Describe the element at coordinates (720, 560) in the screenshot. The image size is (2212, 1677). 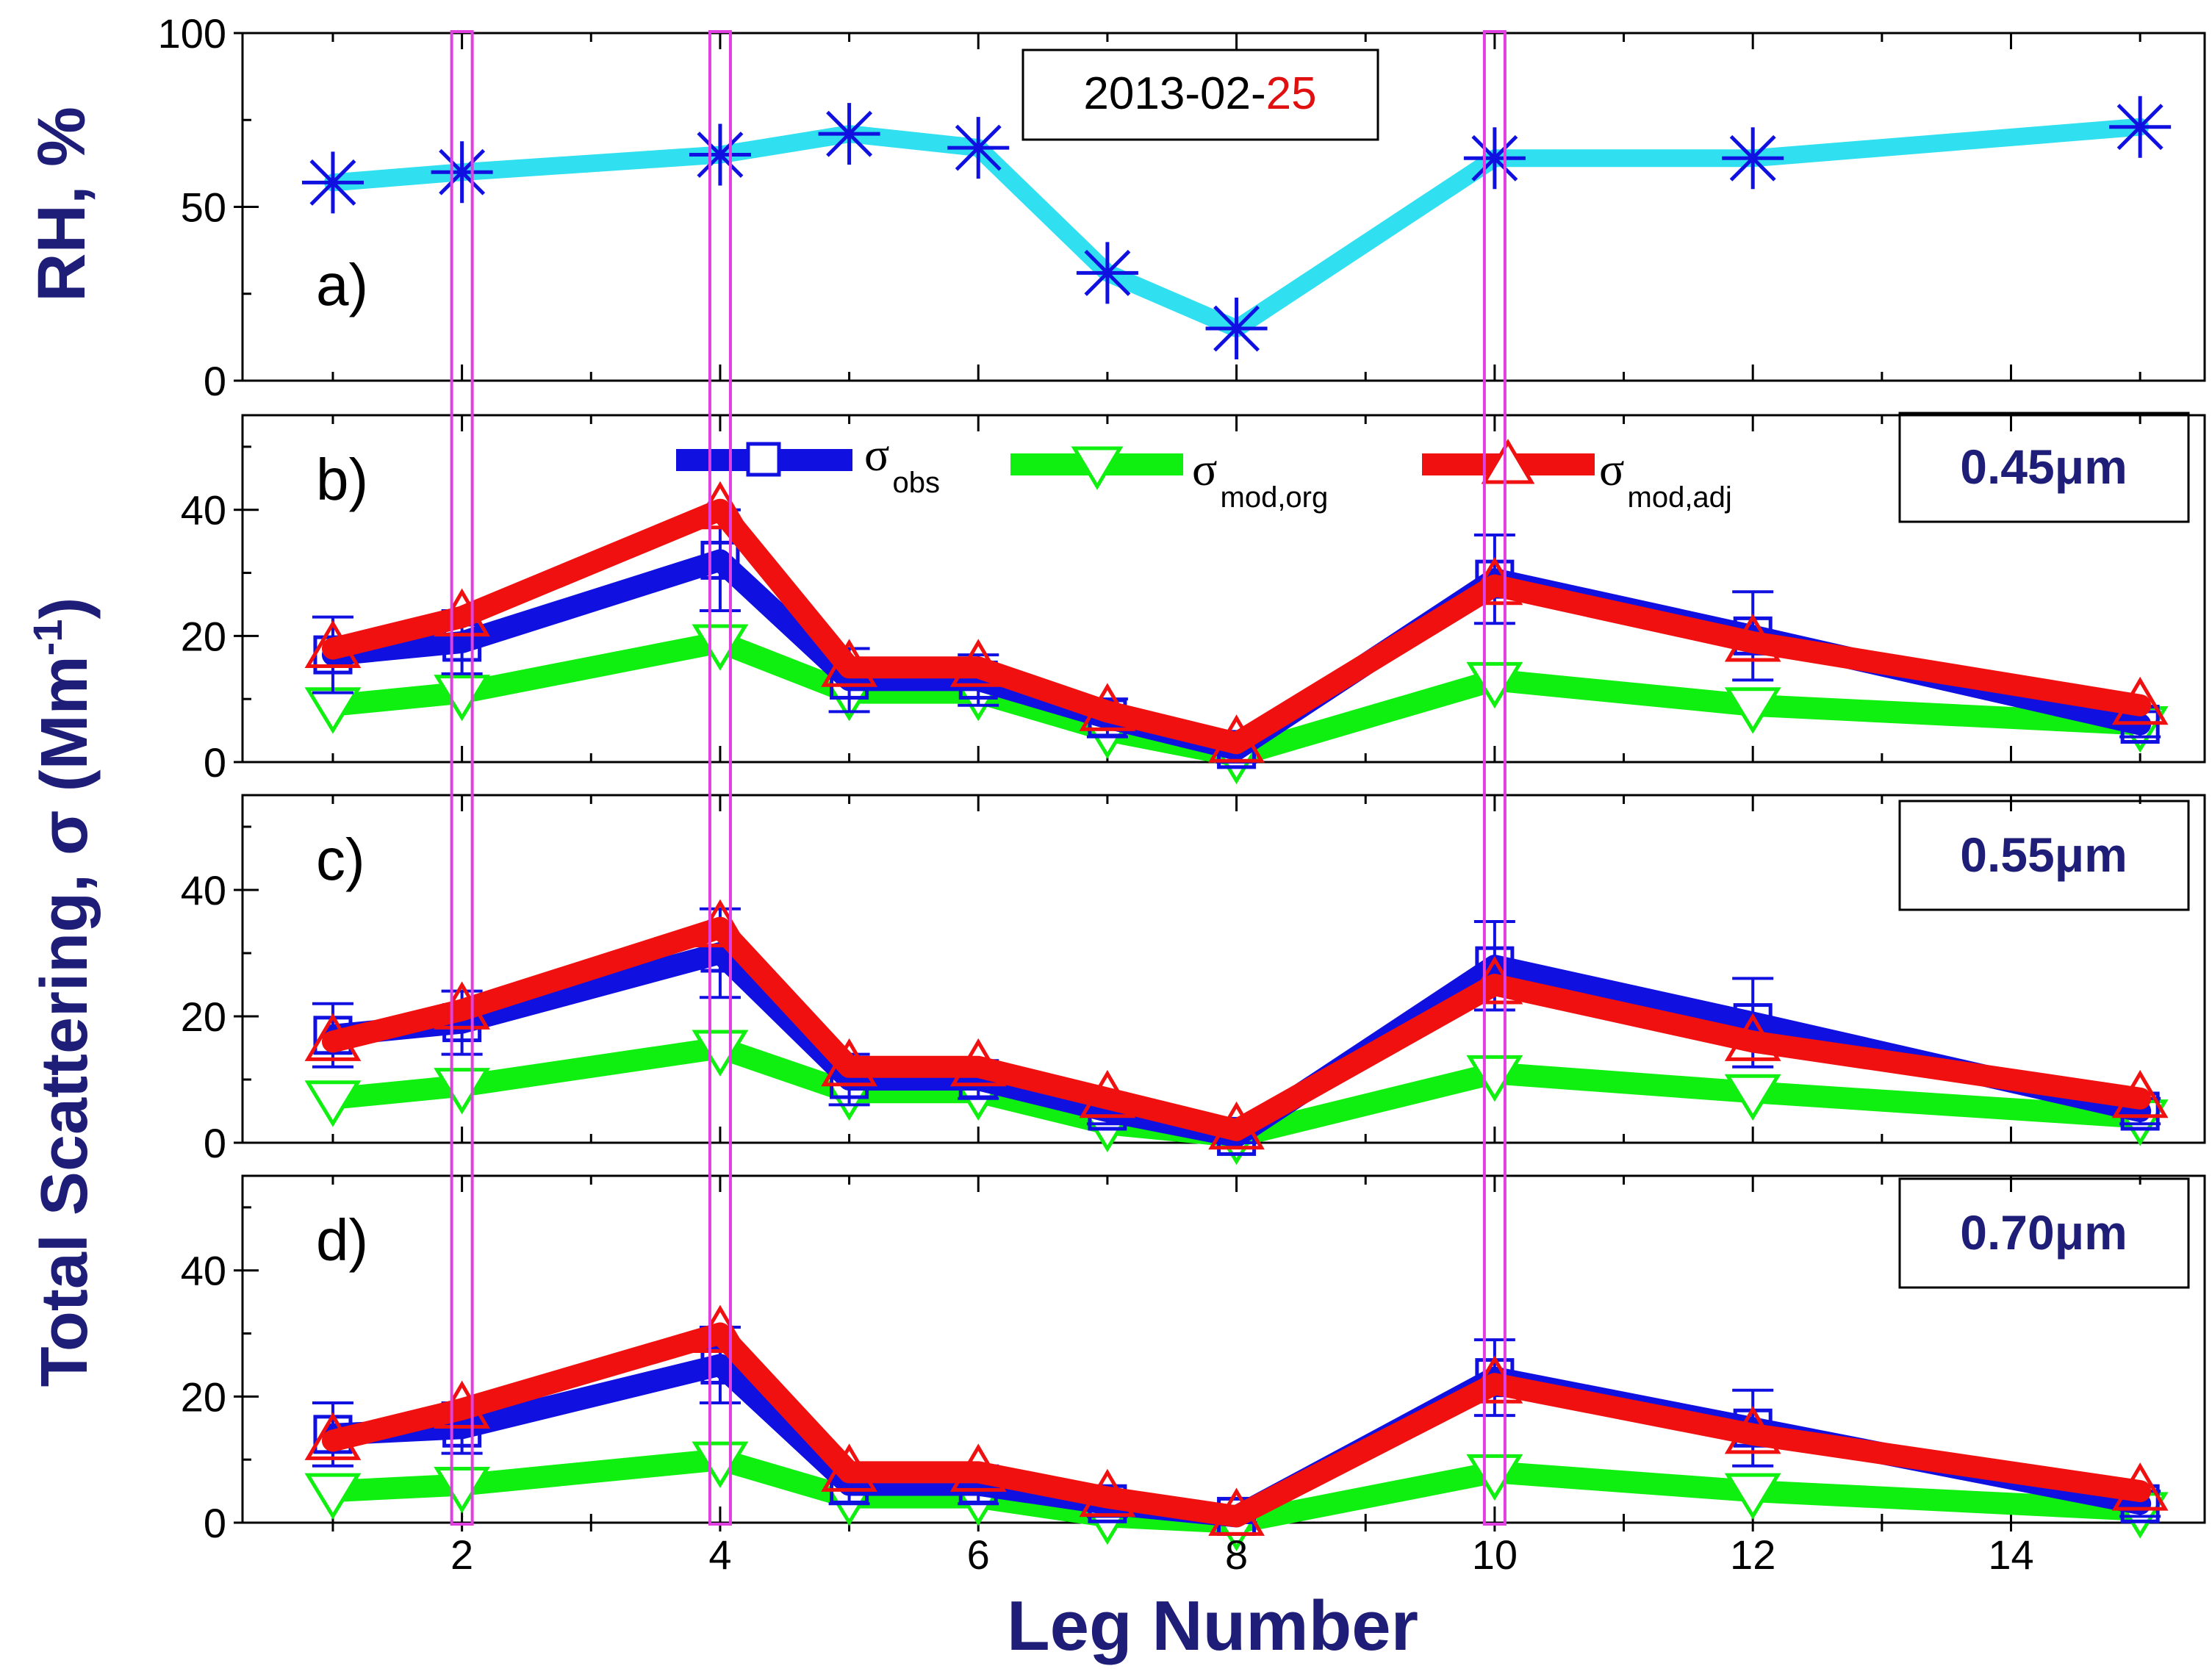
I see `data-point-obs` at that location.